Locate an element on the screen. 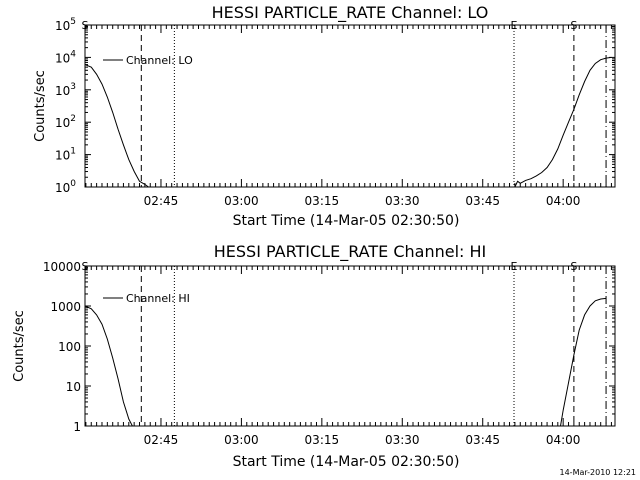 The image size is (640, 480). panel-hi-x-label: Start Time (14-Mar-05 02:30:50) is located at coordinates (346, 462).